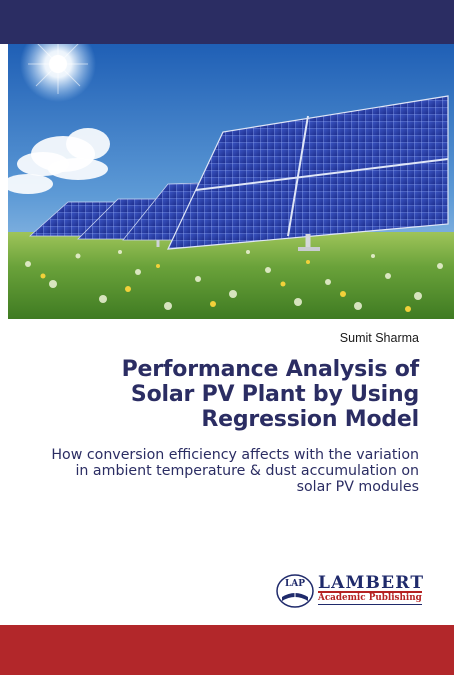  Describe the element at coordinates (370, 604) in the screenshot. I see `publisher-underline` at that location.